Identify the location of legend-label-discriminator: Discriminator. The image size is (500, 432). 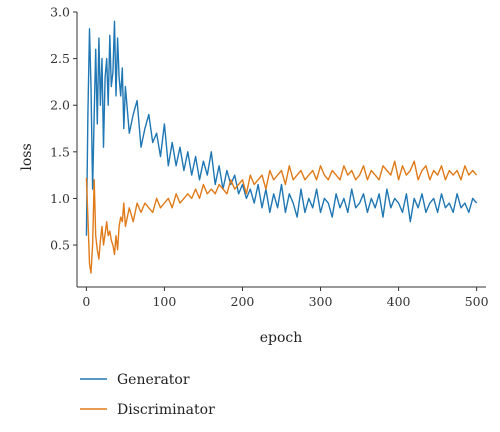
(166, 410).